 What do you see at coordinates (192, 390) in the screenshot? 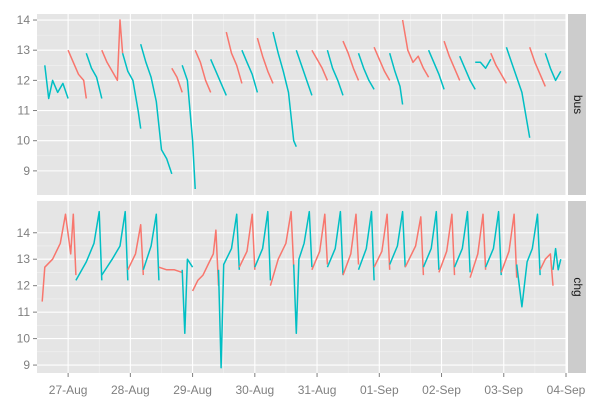
I see `x-tick-label: 29-Aug` at bounding box center [192, 390].